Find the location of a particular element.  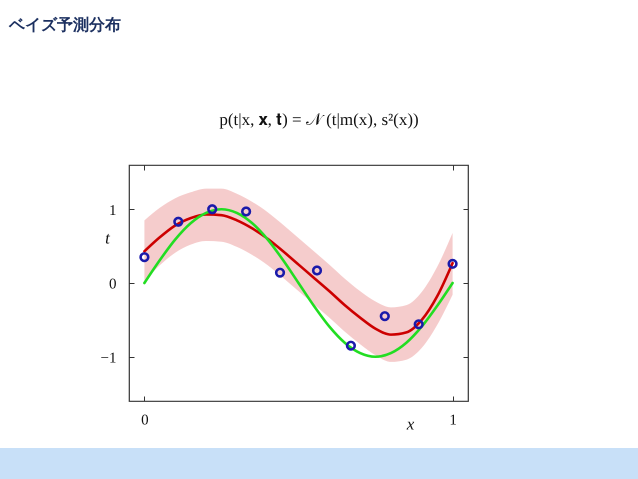

y-tick-label: 1 is located at coordinates (112, 210).